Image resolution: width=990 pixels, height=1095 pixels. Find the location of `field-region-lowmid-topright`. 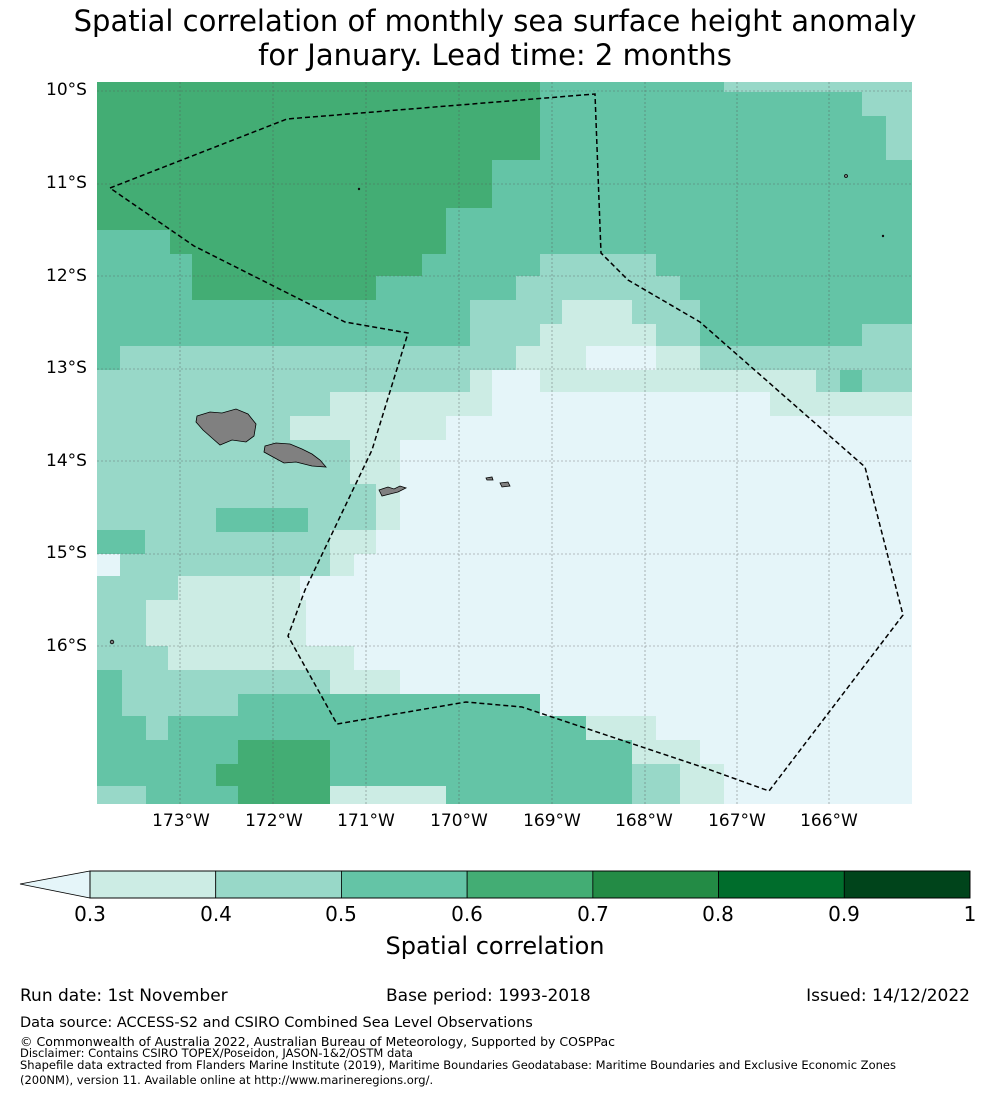

field-region-lowmid-topright is located at coordinates (818, 156).